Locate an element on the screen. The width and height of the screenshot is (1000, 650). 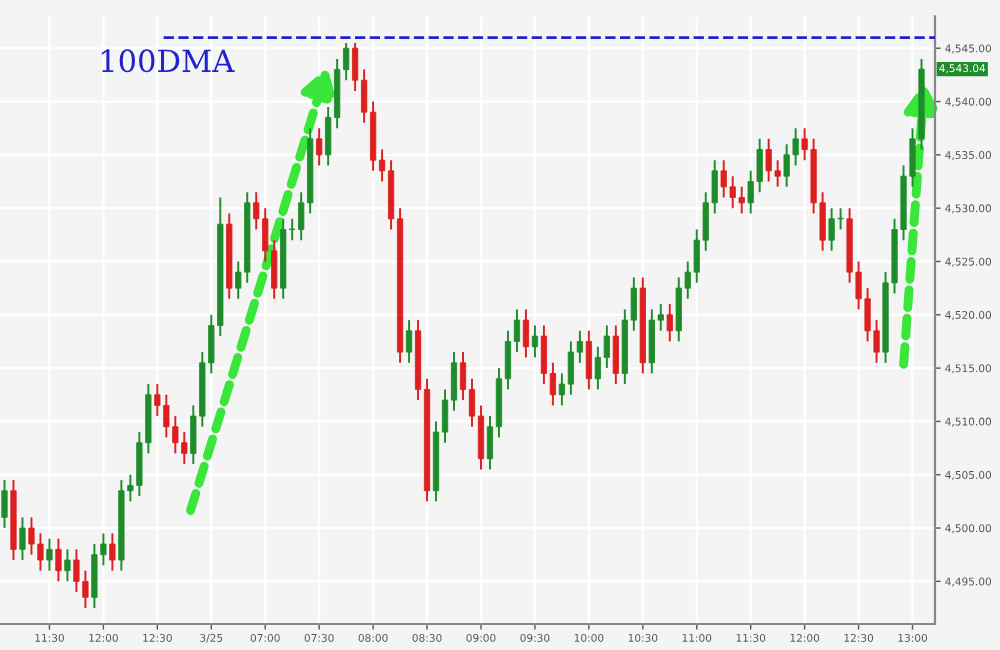
ref-line-label: 100DMA is located at coordinates (168, 61).